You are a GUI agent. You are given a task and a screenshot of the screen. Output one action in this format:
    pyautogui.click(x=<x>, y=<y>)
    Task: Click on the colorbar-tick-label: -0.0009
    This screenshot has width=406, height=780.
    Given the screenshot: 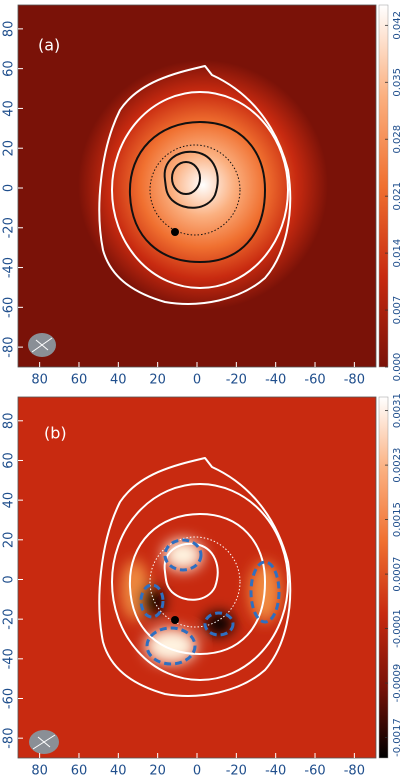 What is the action you would take?
    pyautogui.click(x=397, y=683)
    